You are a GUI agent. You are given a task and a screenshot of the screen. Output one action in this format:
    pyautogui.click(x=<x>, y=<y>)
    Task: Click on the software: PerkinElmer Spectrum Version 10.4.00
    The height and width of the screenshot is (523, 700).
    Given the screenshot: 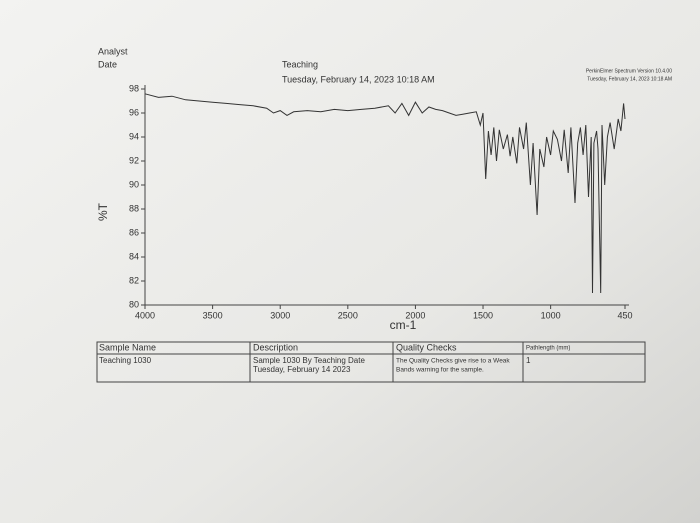 What is the action you would take?
    pyautogui.click(x=629, y=71)
    